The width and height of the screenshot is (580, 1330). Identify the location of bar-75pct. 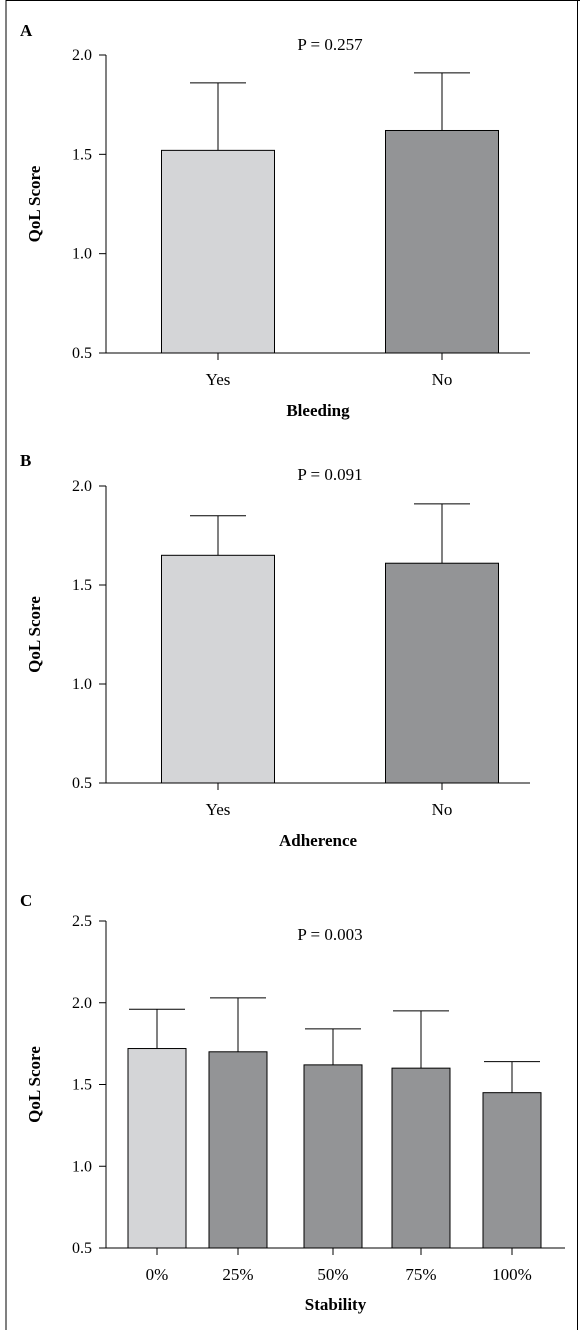
(421, 1158).